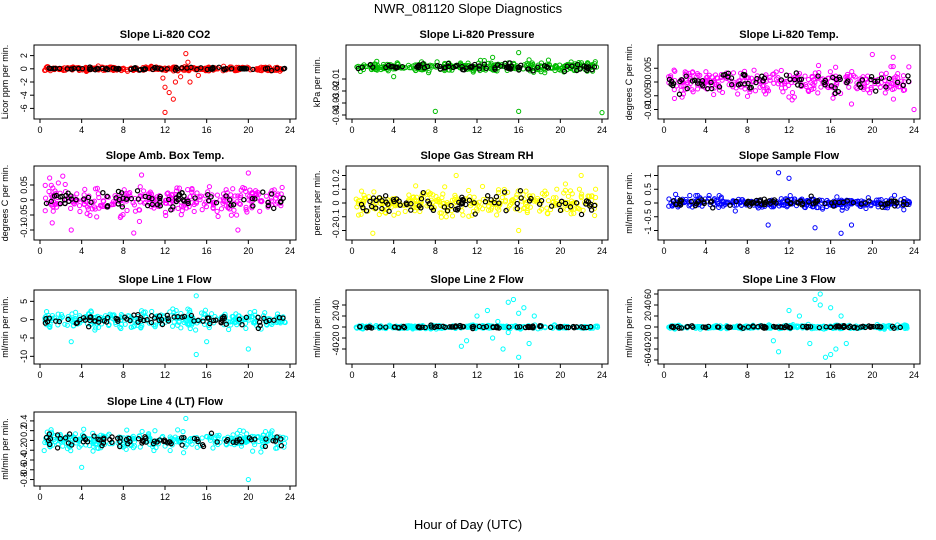 The height and width of the screenshot is (540, 936). Describe the element at coordinates (336, 115) in the screenshot. I see `y-tick-label: -0.04` at that location.